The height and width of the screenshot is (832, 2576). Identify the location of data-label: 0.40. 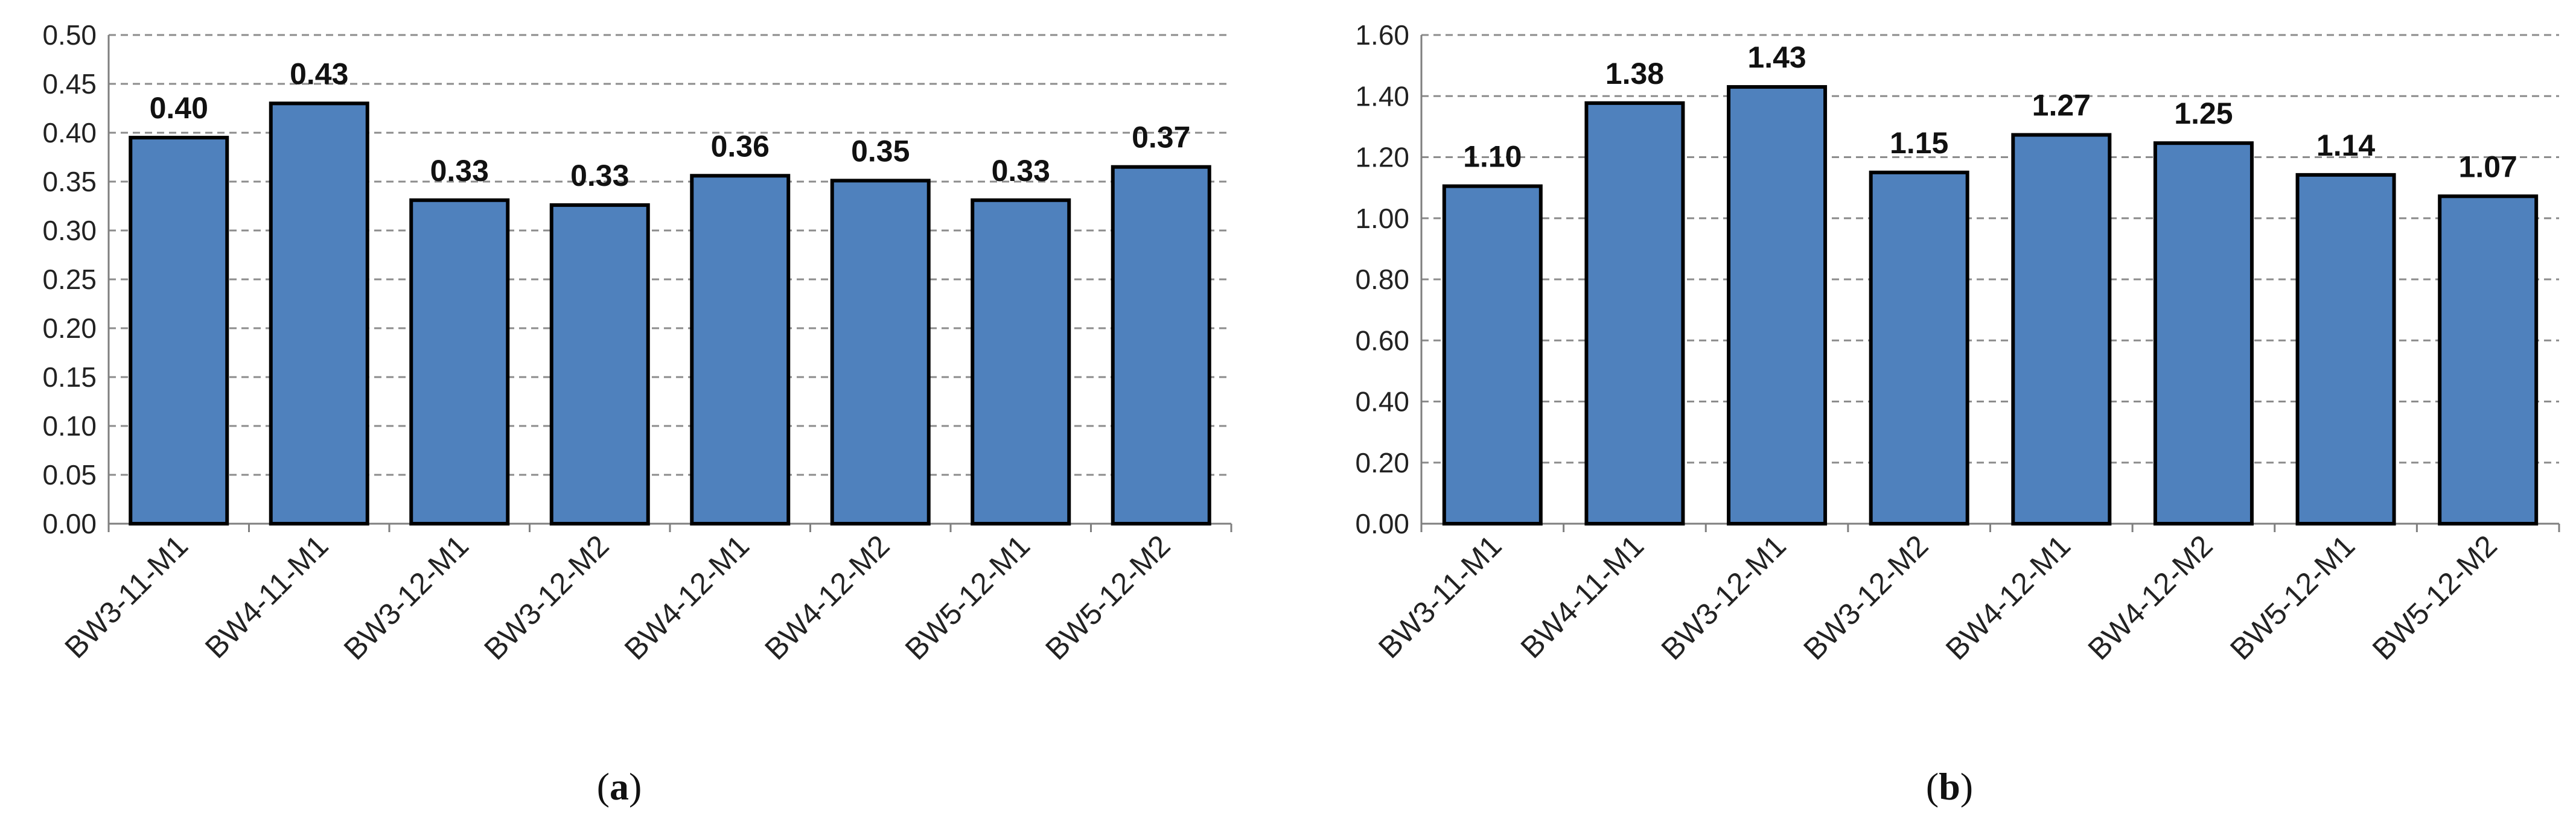
(179, 108).